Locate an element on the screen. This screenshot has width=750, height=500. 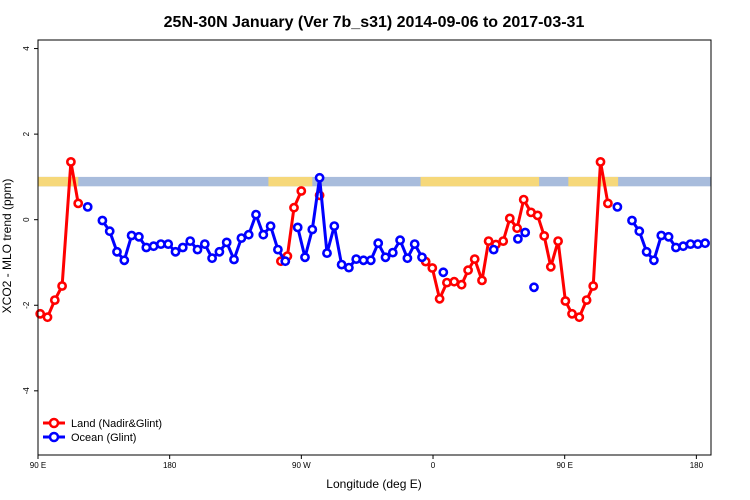
legend-ocean-marker is located at coordinates (54, 437).